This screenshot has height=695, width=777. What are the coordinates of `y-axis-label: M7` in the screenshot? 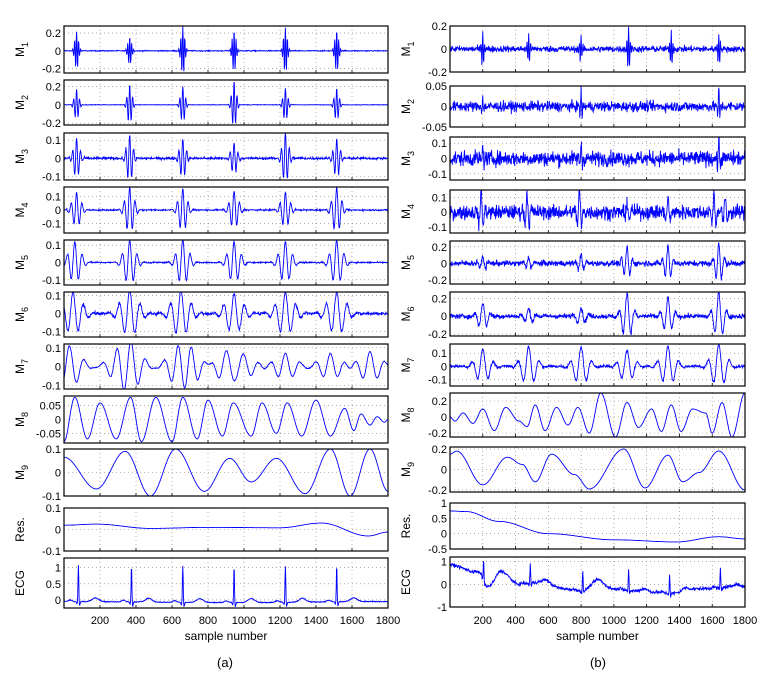 It's located at (21, 366).